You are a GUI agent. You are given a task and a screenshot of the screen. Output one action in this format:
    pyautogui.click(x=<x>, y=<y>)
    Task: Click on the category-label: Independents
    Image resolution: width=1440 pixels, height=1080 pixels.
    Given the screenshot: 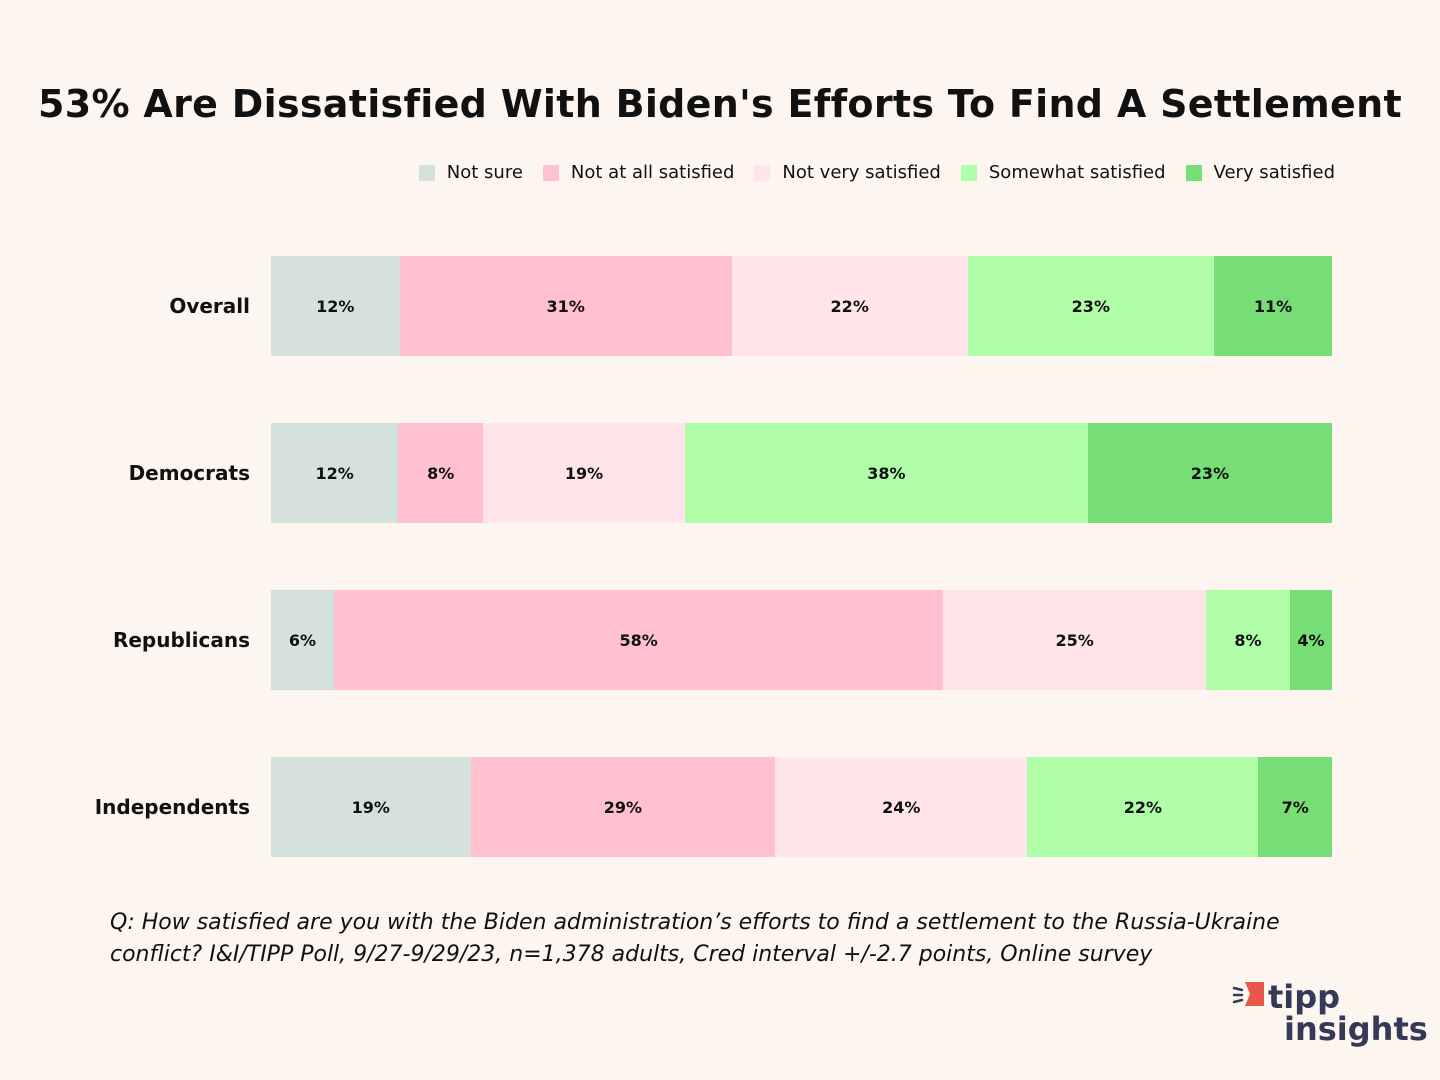 What is the action you would take?
    pyautogui.click(x=172, y=807)
    